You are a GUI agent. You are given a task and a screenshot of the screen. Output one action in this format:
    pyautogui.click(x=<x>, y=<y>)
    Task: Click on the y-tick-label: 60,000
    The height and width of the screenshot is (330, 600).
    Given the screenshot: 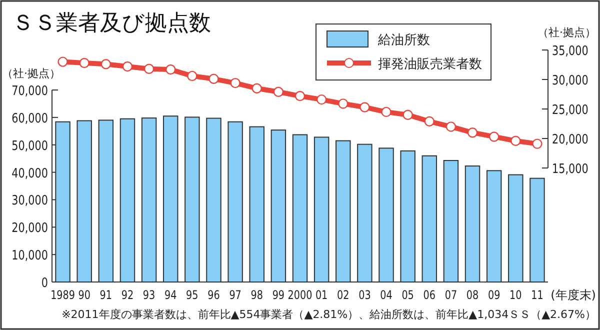 What is the action you would take?
    pyautogui.click(x=30, y=118)
    